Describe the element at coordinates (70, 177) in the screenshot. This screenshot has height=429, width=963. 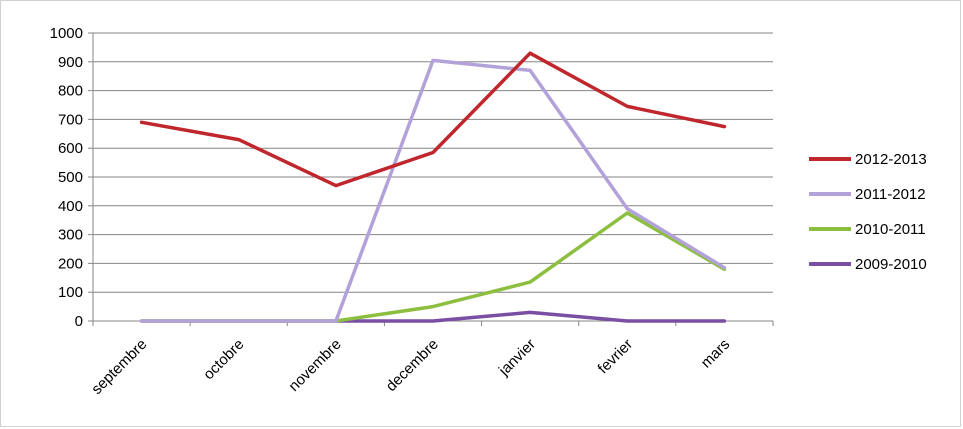
I see `y-tick-label: 500` at that location.